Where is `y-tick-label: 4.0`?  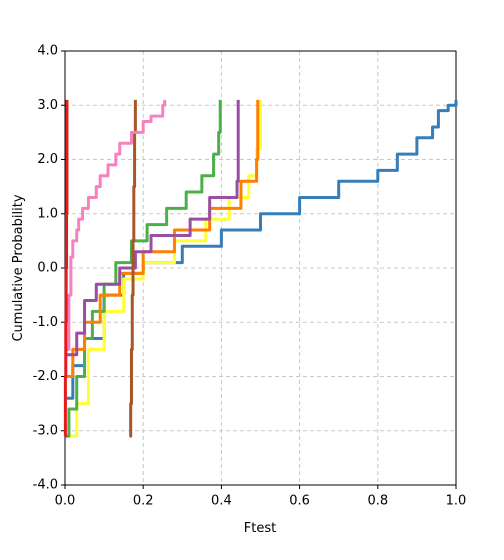 y-tick-label: 4.0 is located at coordinates (47, 51).